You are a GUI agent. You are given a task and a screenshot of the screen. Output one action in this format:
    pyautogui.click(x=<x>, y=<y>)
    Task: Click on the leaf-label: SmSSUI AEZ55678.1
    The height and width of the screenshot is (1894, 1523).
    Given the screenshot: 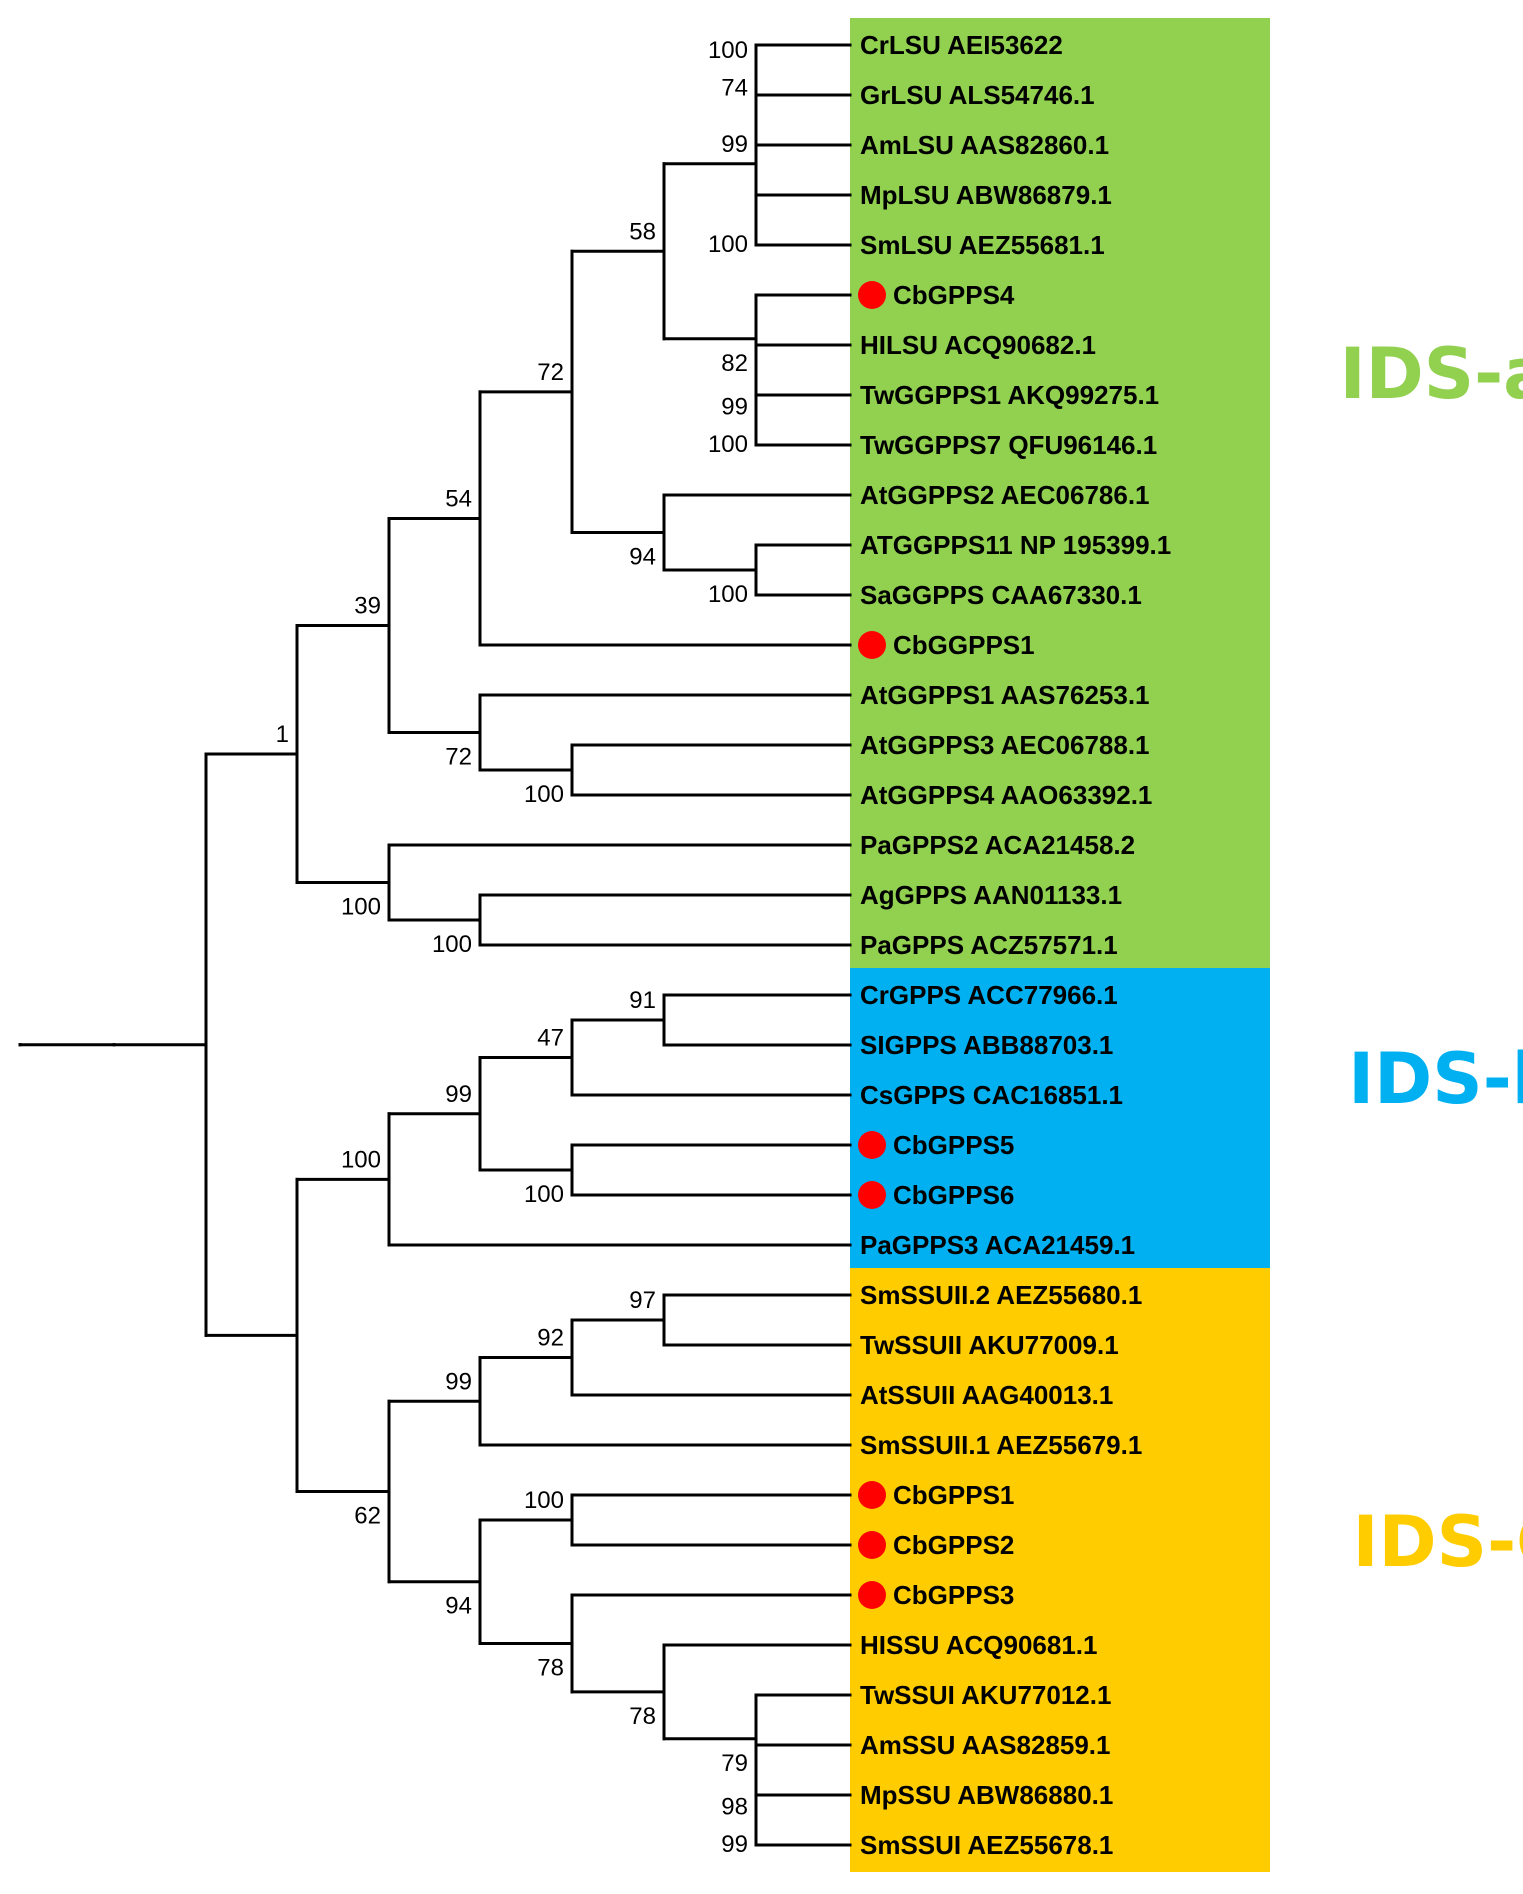 What is the action you would take?
    pyautogui.click(x=986, y=1845)
    